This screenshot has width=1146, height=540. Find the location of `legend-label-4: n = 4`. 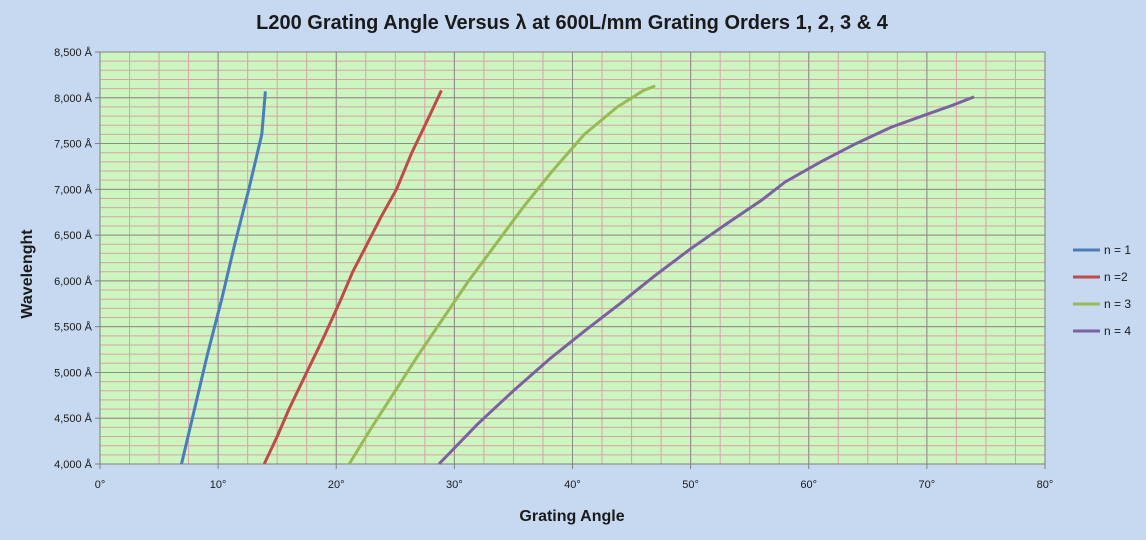

legend-label-4: n = 4 is located at coordinates (1117, 331).